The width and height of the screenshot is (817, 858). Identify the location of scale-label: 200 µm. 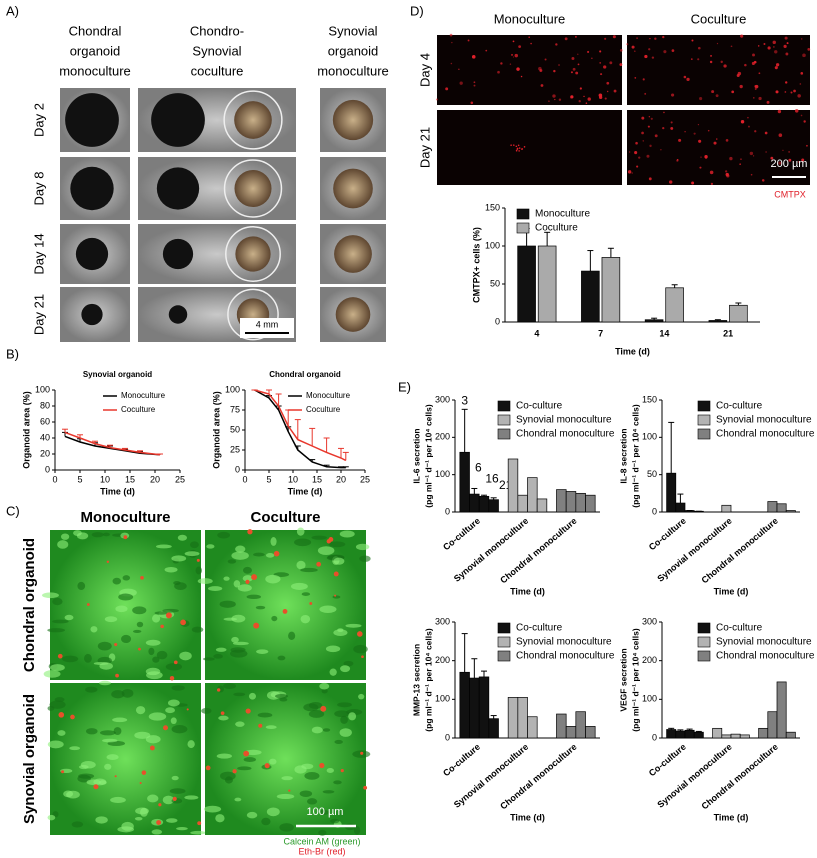
(789, 164).